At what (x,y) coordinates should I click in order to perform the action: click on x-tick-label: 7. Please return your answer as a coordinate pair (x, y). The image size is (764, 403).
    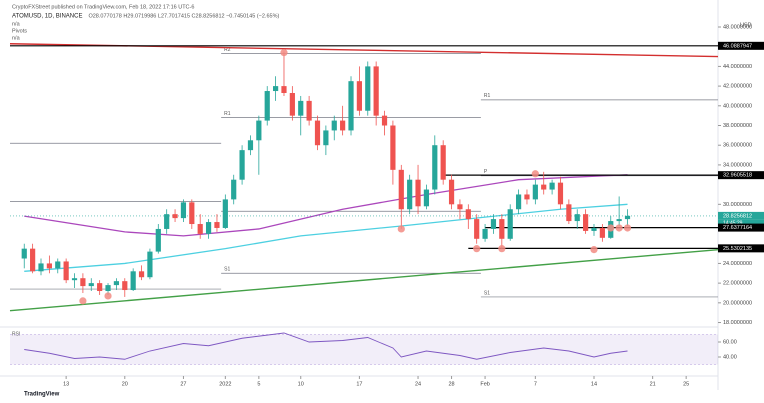
    Looking at the image, I should click on (535, 384).